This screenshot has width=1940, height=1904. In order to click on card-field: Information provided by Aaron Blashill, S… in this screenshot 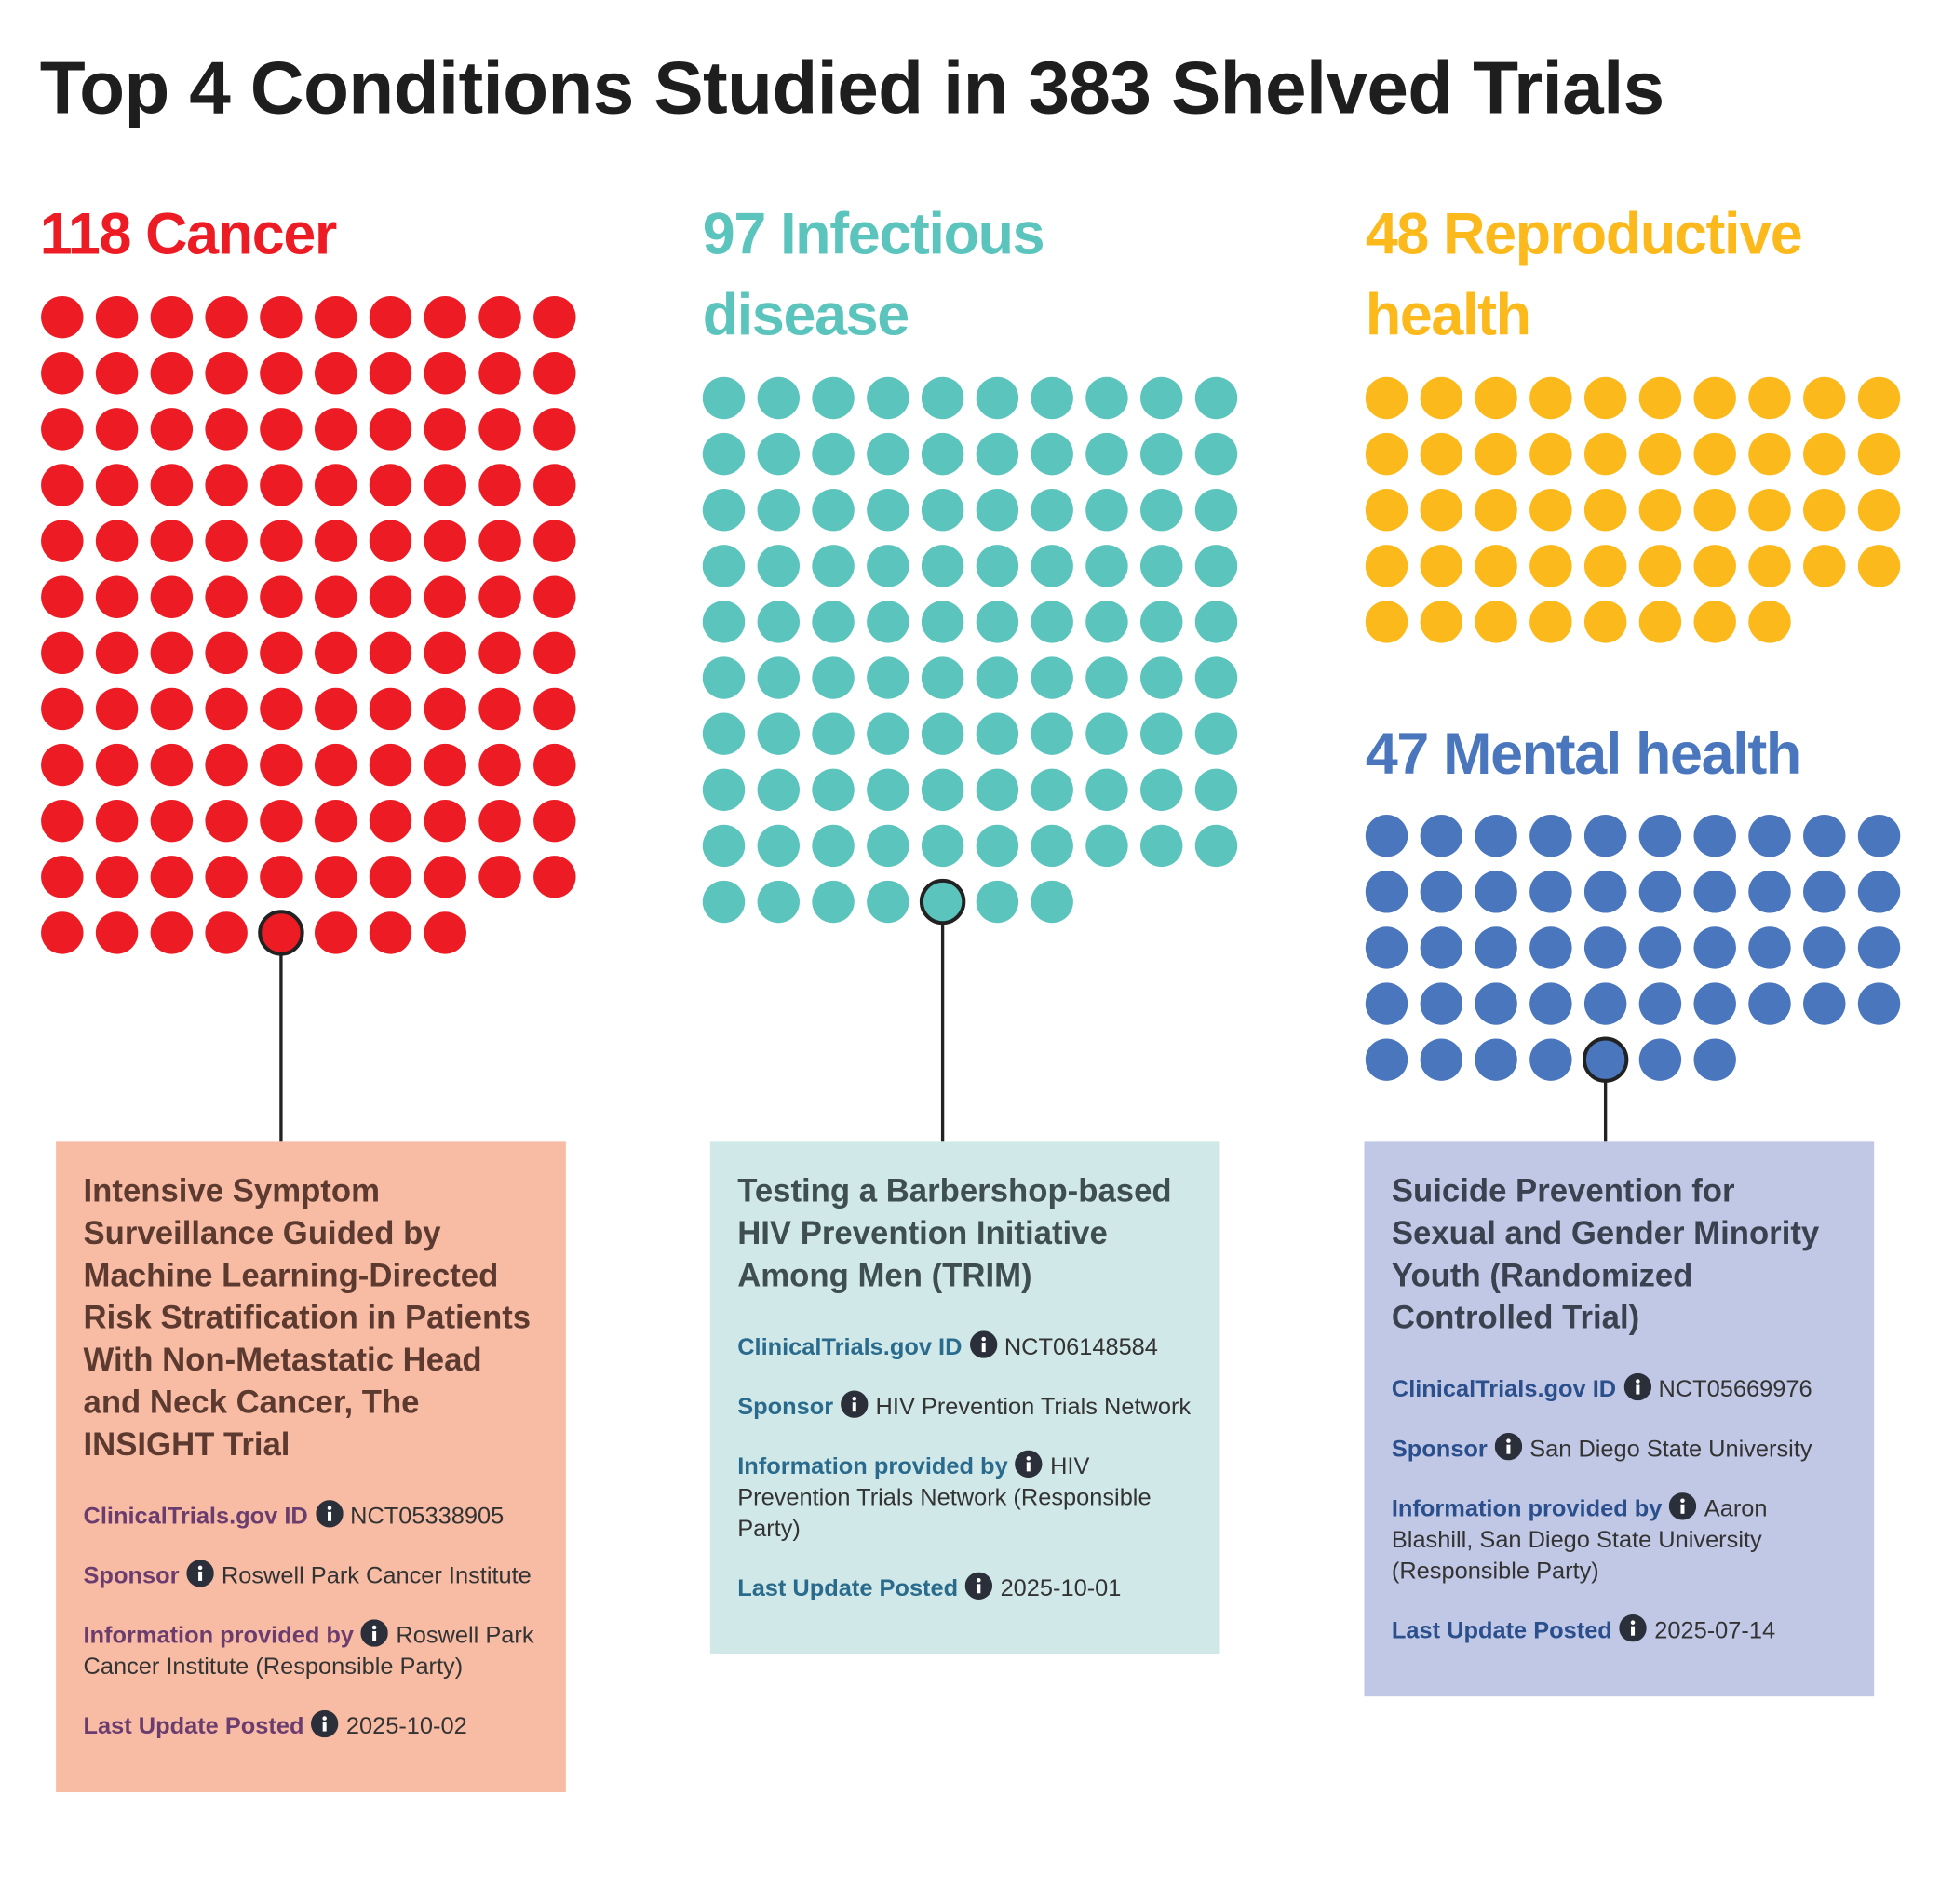, I will do `click(1619, 1539)`.